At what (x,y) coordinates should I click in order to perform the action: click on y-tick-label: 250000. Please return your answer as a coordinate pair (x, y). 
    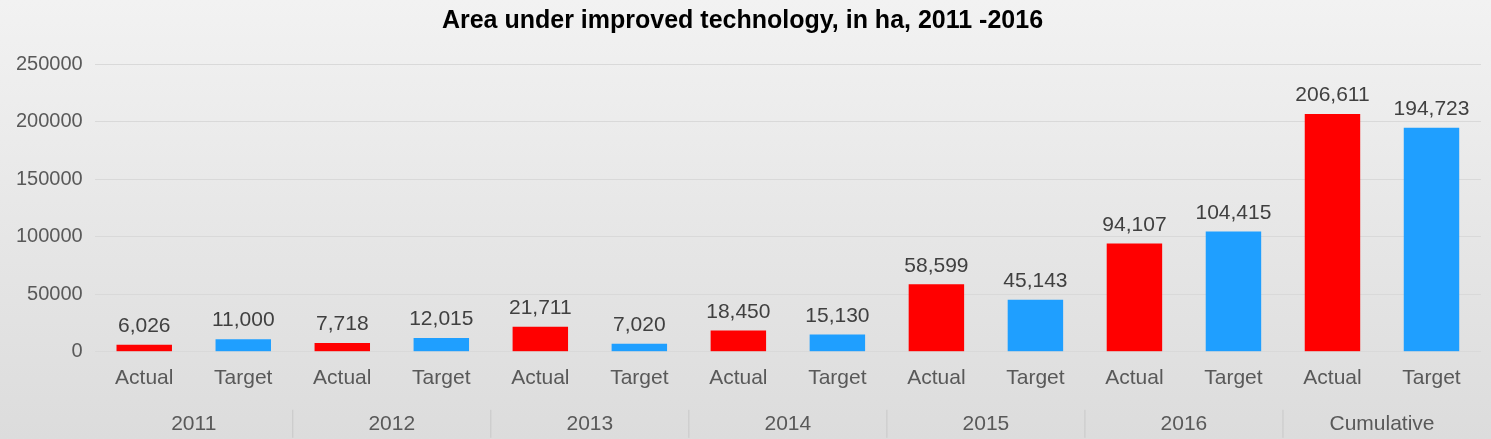
    Looking at the image, I should click on (49, 62).